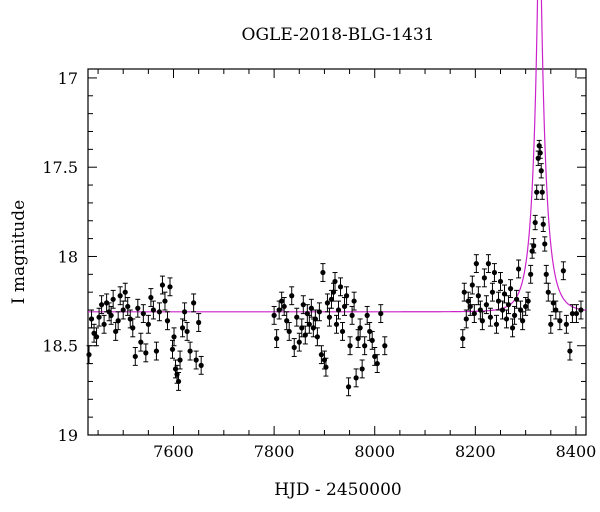 This screenshot has height=512, width=600. What do you see at coordinates (60, 167) in the screenshot?
I see `y-tick-label: 17.5` at bounding box center [60, 167].